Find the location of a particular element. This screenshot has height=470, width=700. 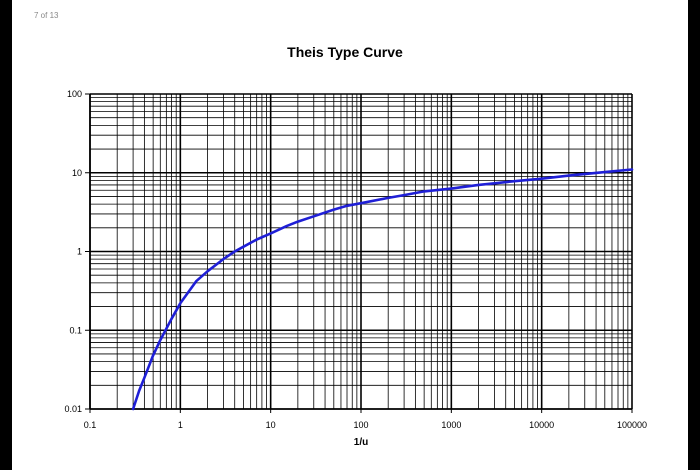

x-tick-label: 1000 is located at coordinates (451, 425).